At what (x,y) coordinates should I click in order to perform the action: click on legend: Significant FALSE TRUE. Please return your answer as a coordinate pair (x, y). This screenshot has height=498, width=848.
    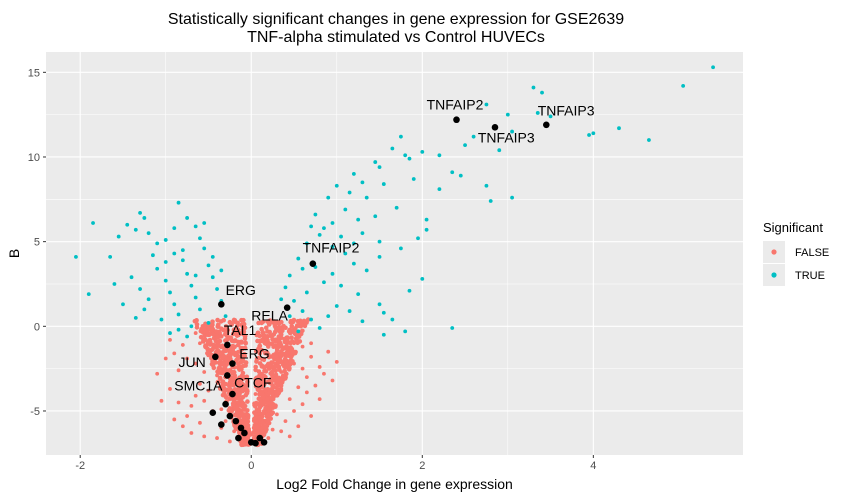
    Looking at the image, I should click on (796, 253).